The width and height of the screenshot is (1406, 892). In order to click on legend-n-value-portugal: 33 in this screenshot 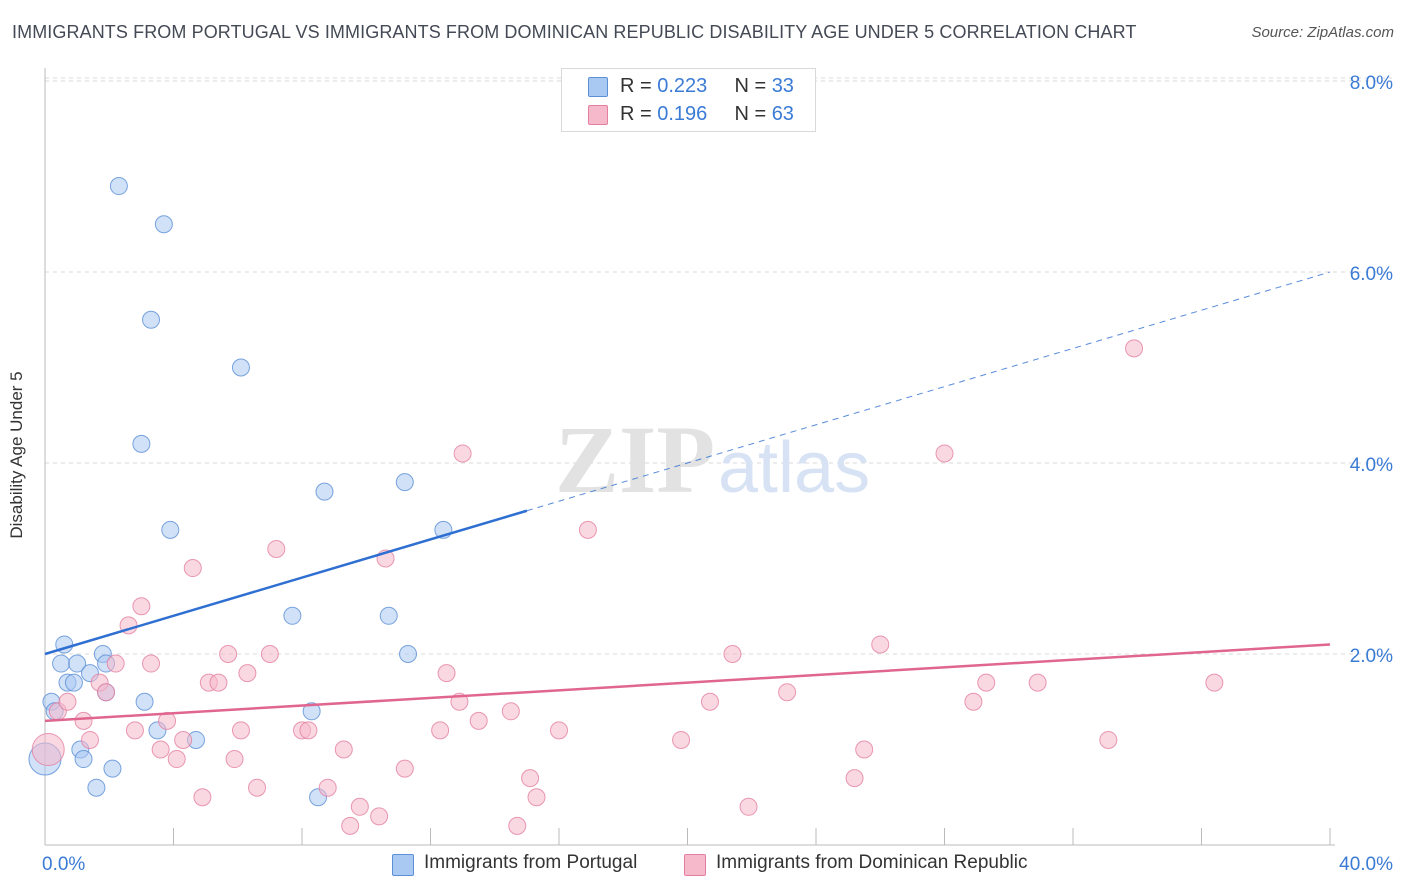, I will do `click(782, 86)`.